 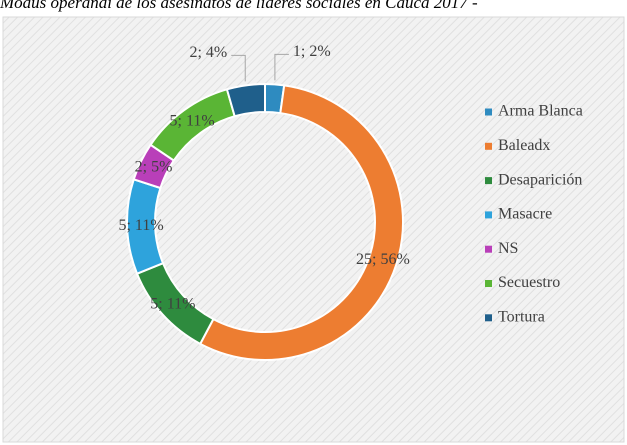 I want to click on title-area, so click(x=313, y=6).